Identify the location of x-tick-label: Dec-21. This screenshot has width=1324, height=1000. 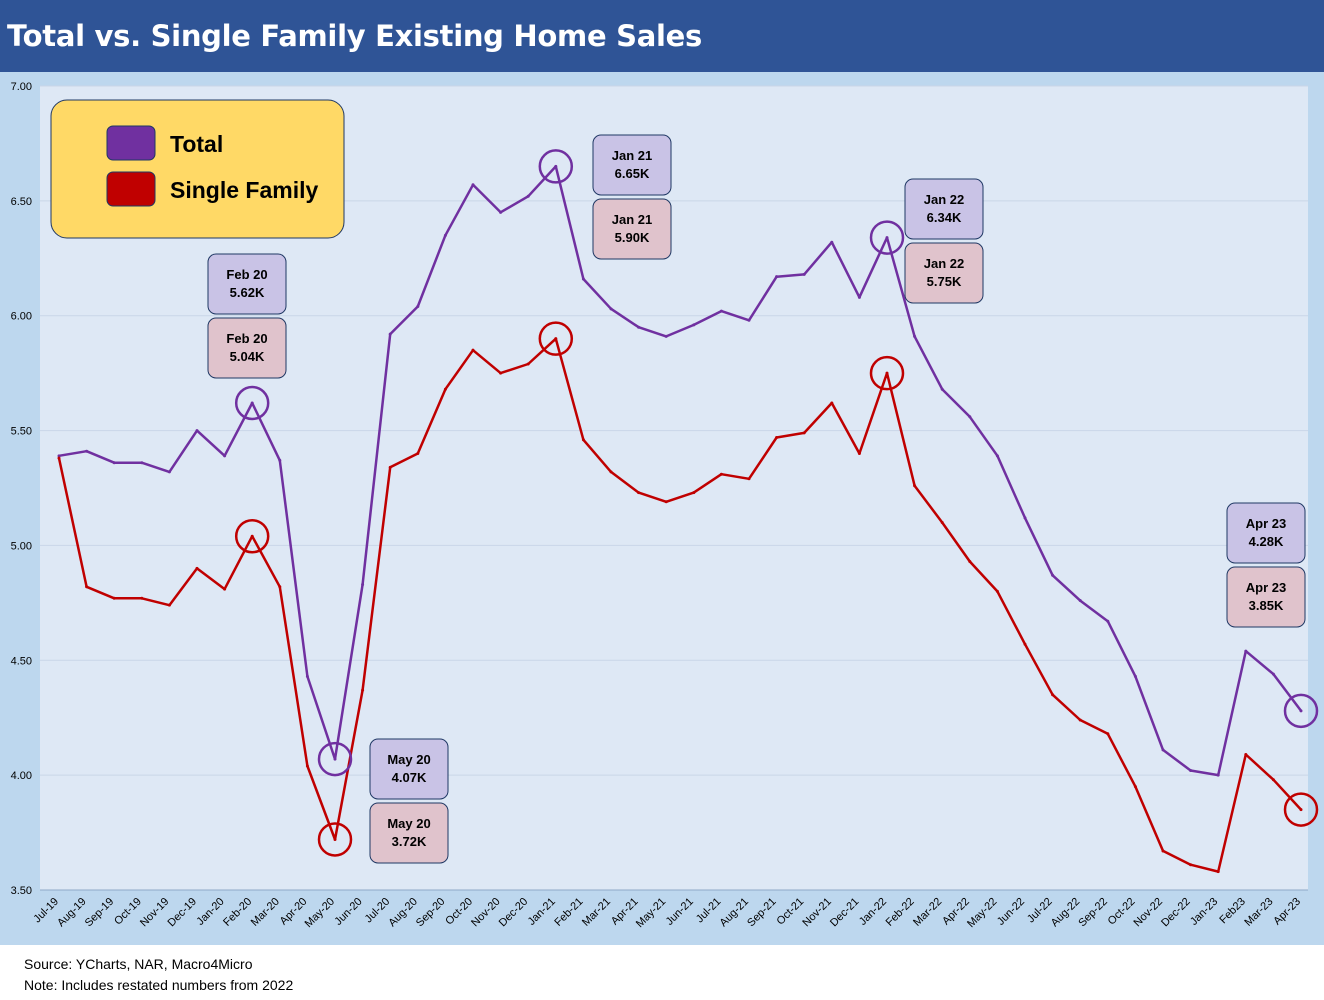
(845, 913).